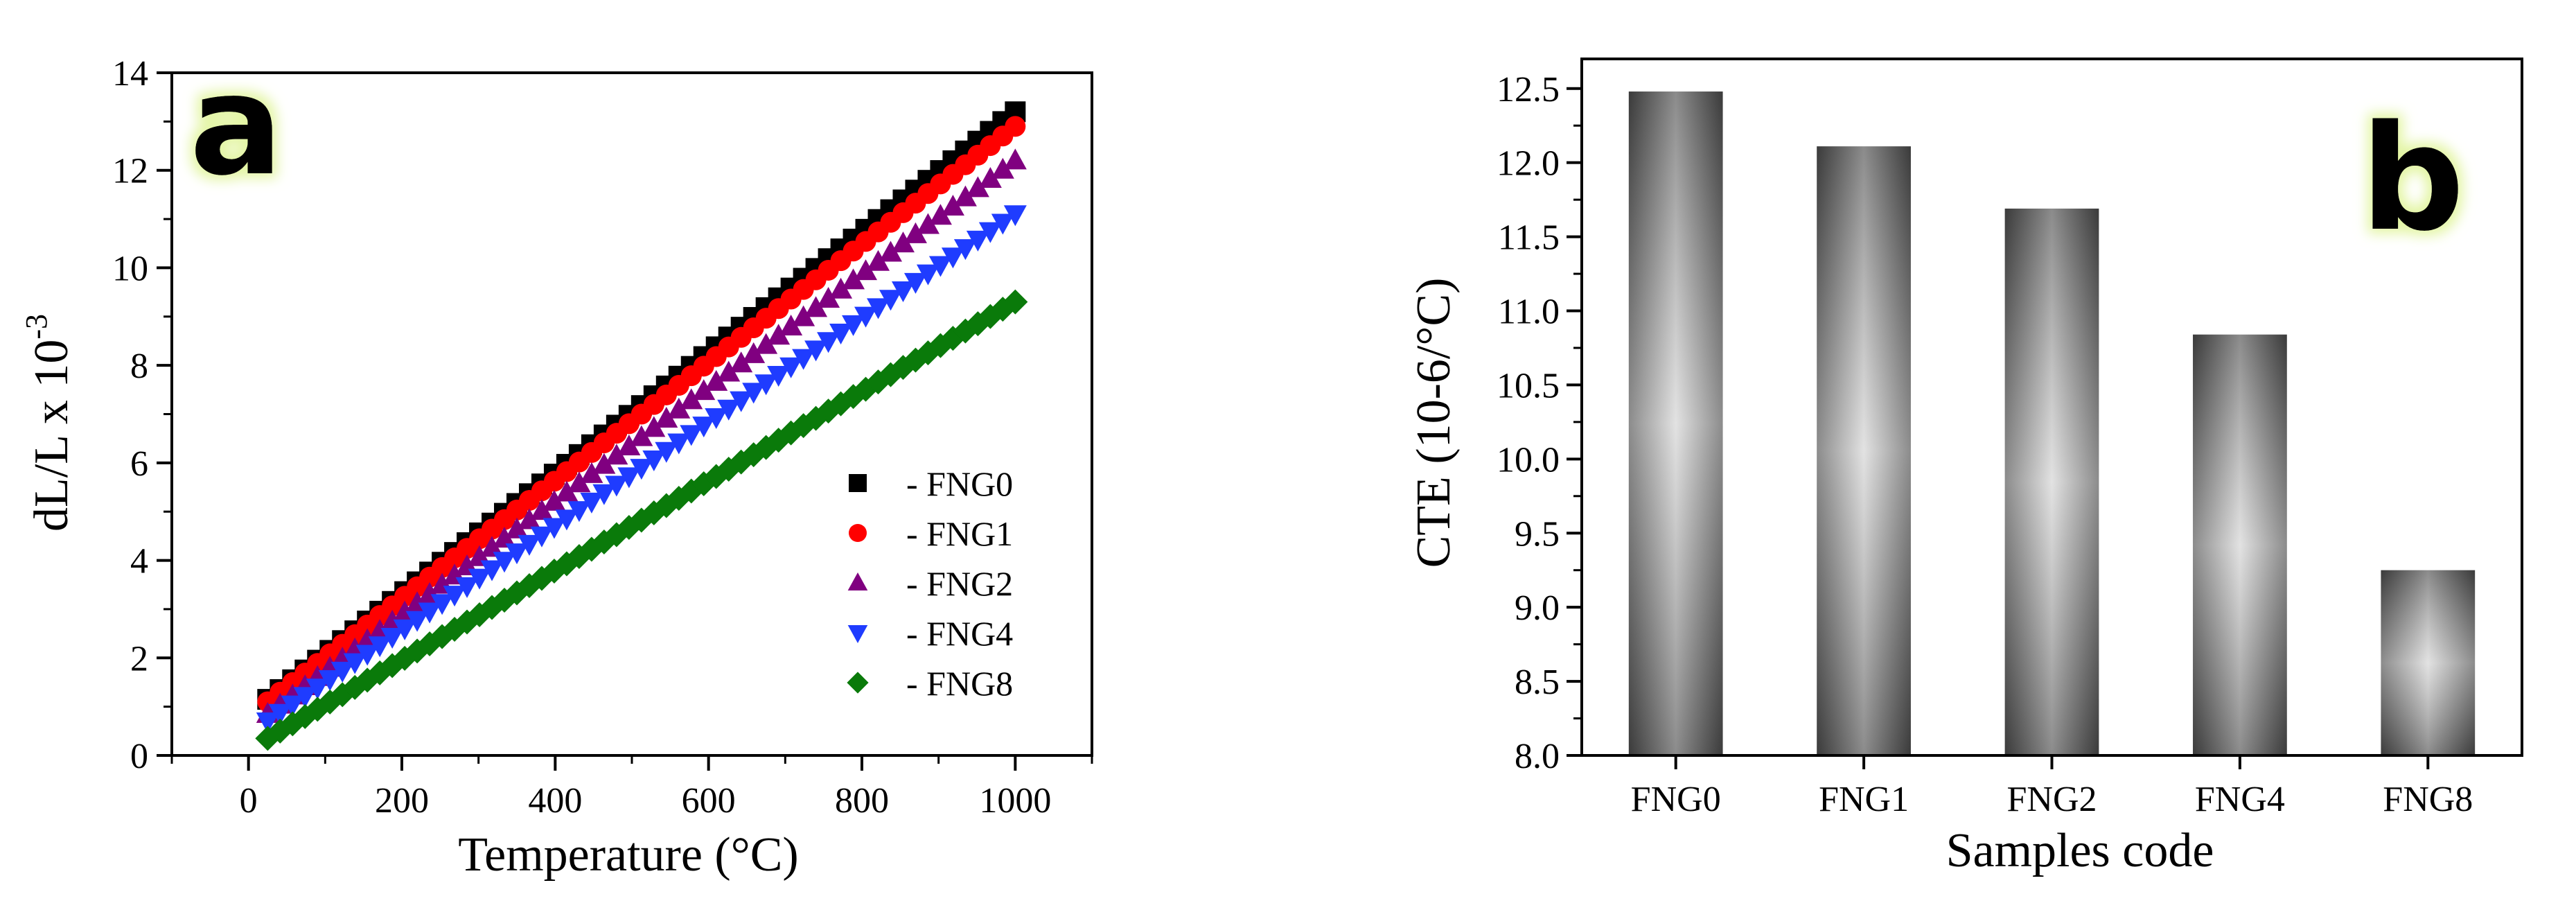 The height and width of the screenshot is (919, 2576). What do you see at coordinates (2240, 545) in the screenshot?
I see `bar-fng4` at bounding box center [2240, 545].